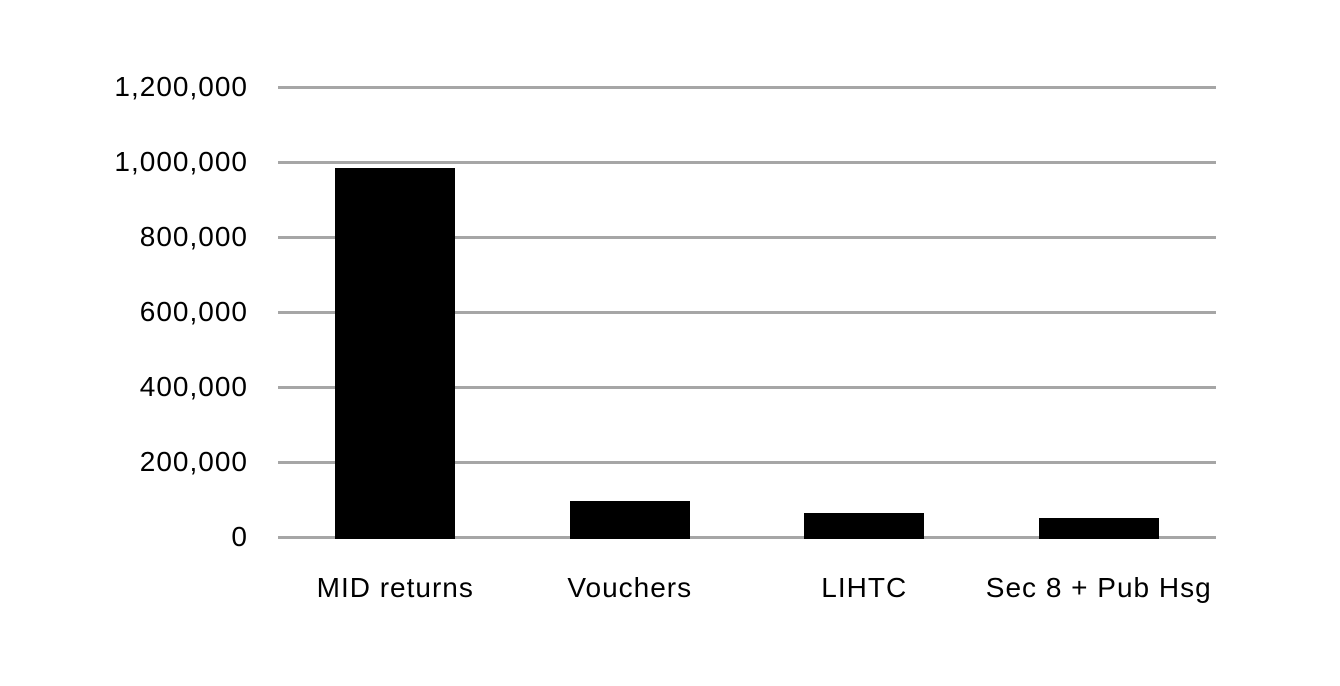  I want to click on y-tick-label: 400,000, so click(193, 386).